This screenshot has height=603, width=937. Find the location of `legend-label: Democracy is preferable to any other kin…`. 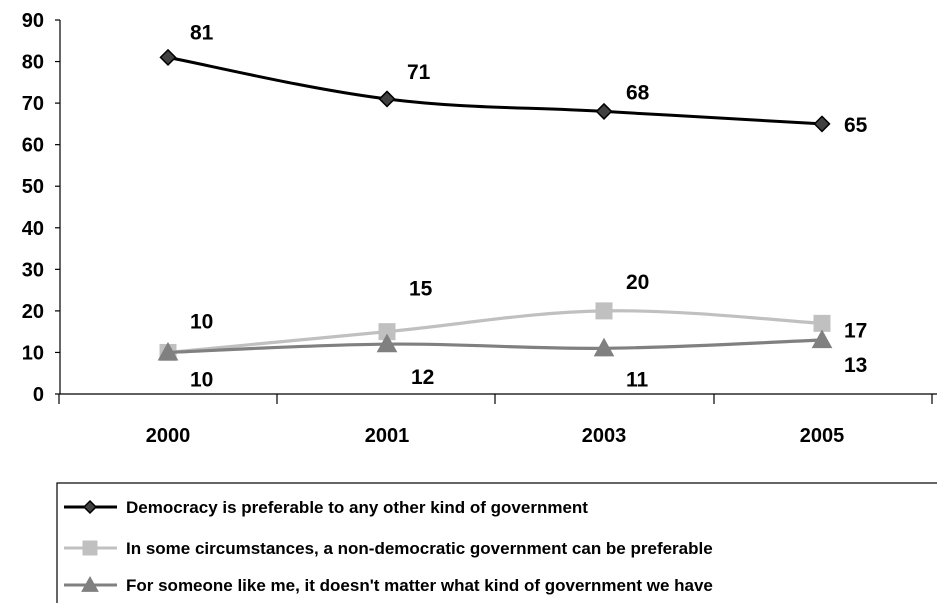

legend-label: Democracy is preferable to any other kin… is located at coordinates (357, 507).